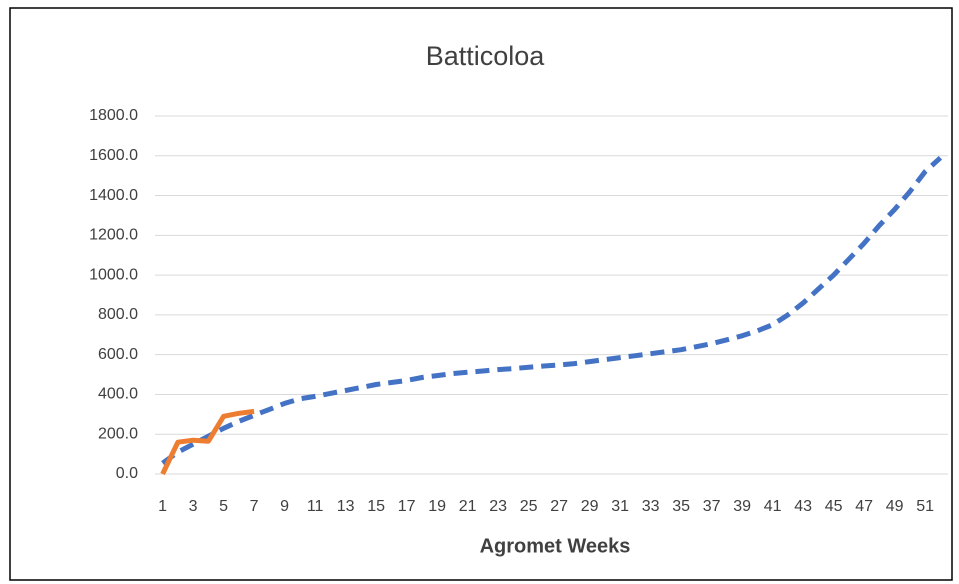  Describe the element at coordinates (113, 195) in the screenshot. I see `y-tick-label: 1400.0` at that location.